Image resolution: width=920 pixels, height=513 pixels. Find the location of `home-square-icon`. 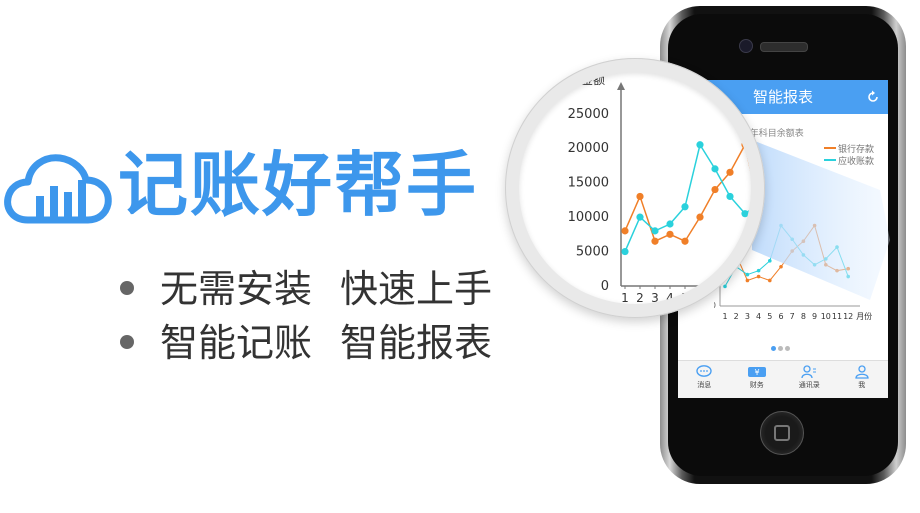

home-square-icon is located at coordinates (782, 433).